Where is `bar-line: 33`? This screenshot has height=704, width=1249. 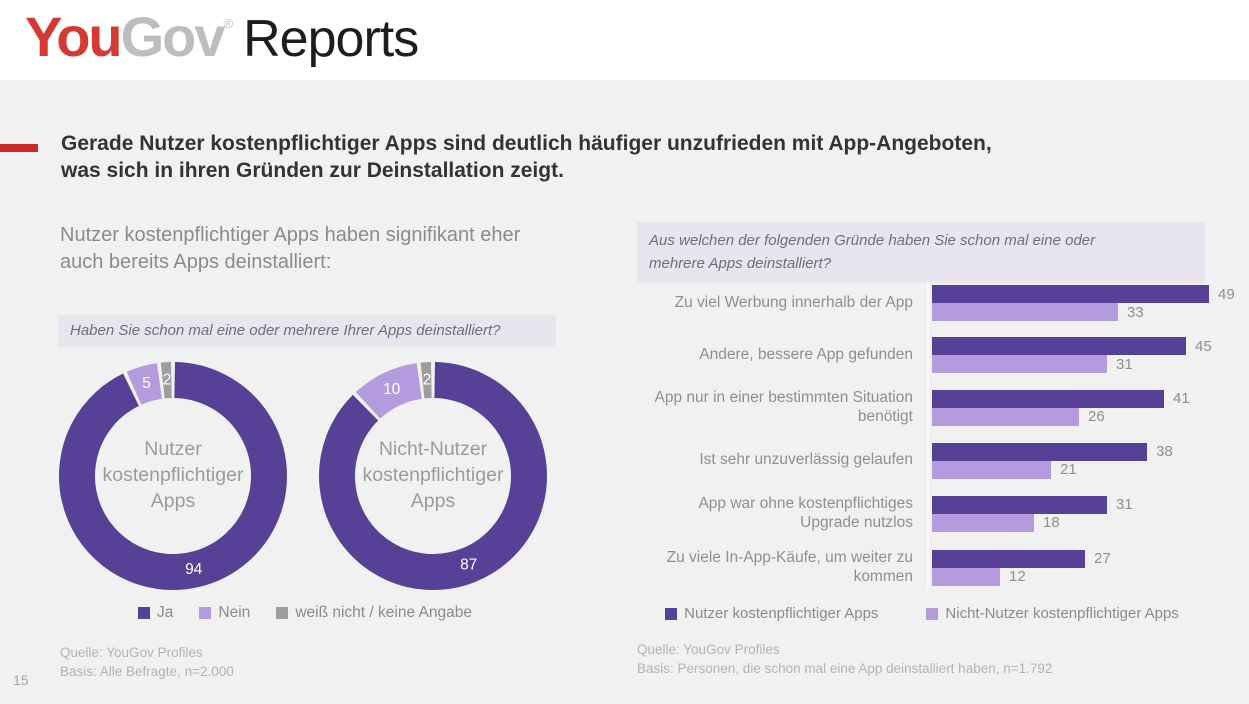 bar-line: 33 is located at coordinates (1086, 312).